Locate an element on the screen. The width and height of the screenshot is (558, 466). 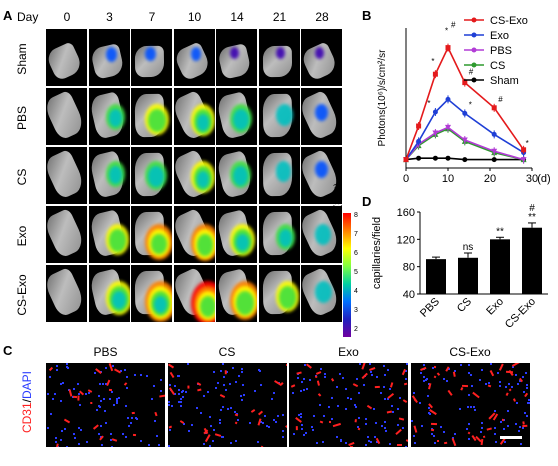
data-point-CS-Exo is located at coordinates (524, 150).